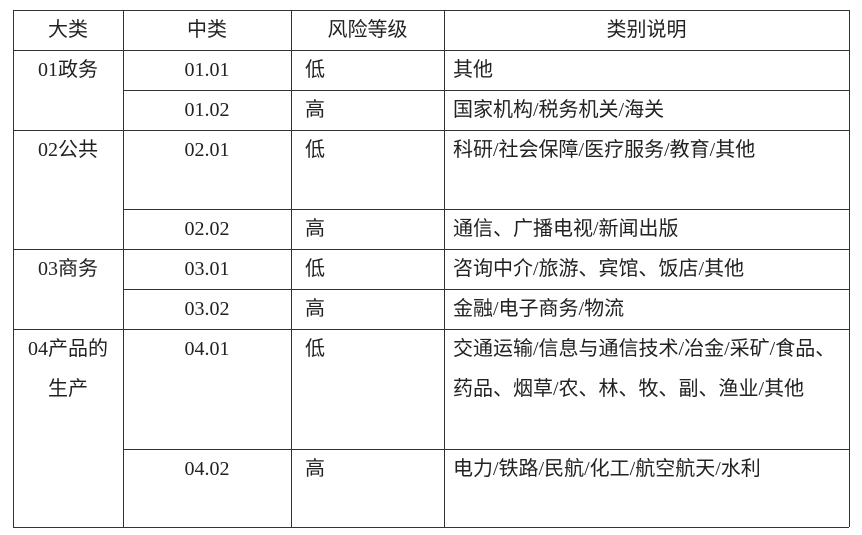 This screenshot has height=535, width=862. I want to click on table-top-border, so click(431, 10).